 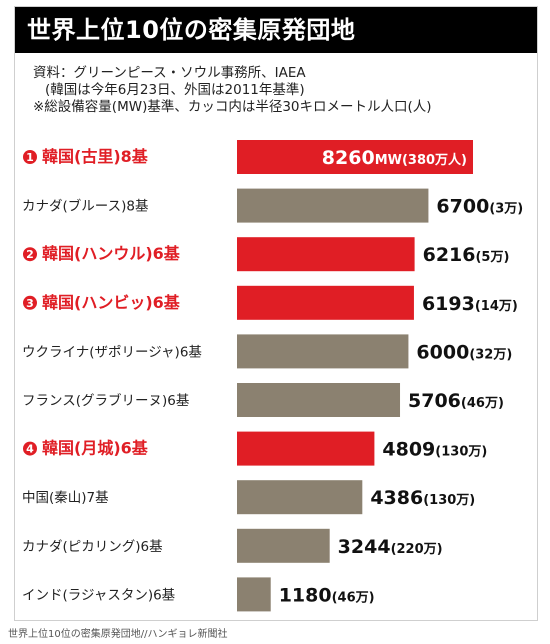 What do you see at coordinates (470, 304) in the screenshot?
I see `value-label: 6193(14万)` at bounding box center [470, 304].